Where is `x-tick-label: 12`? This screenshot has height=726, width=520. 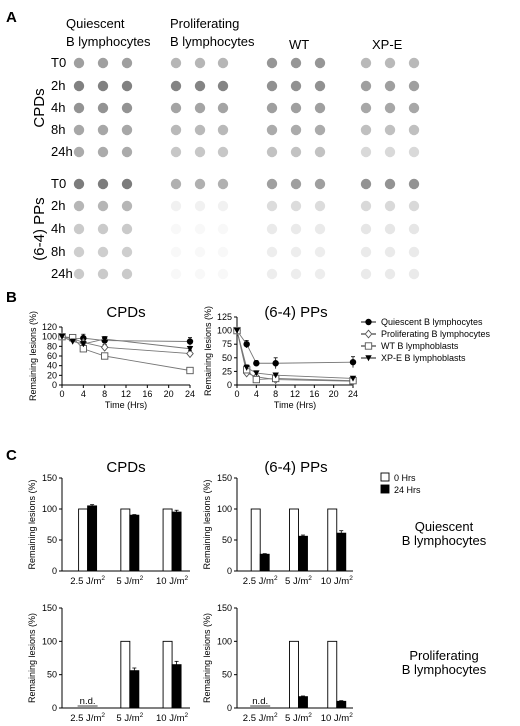
x-tick-label: 12 is located at coordinates (126, 394).